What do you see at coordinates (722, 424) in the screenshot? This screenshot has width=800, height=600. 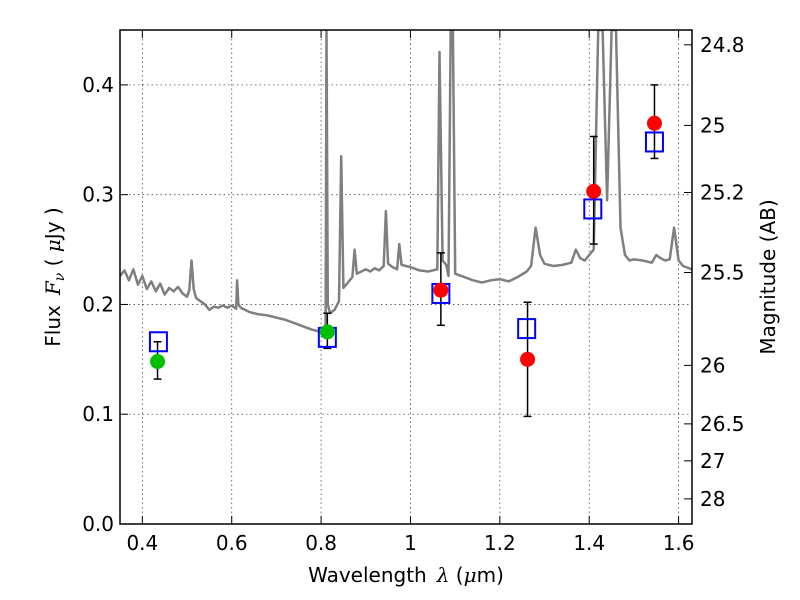 I see `right-tick-label: 26.5` at bounding box center [722, 424].